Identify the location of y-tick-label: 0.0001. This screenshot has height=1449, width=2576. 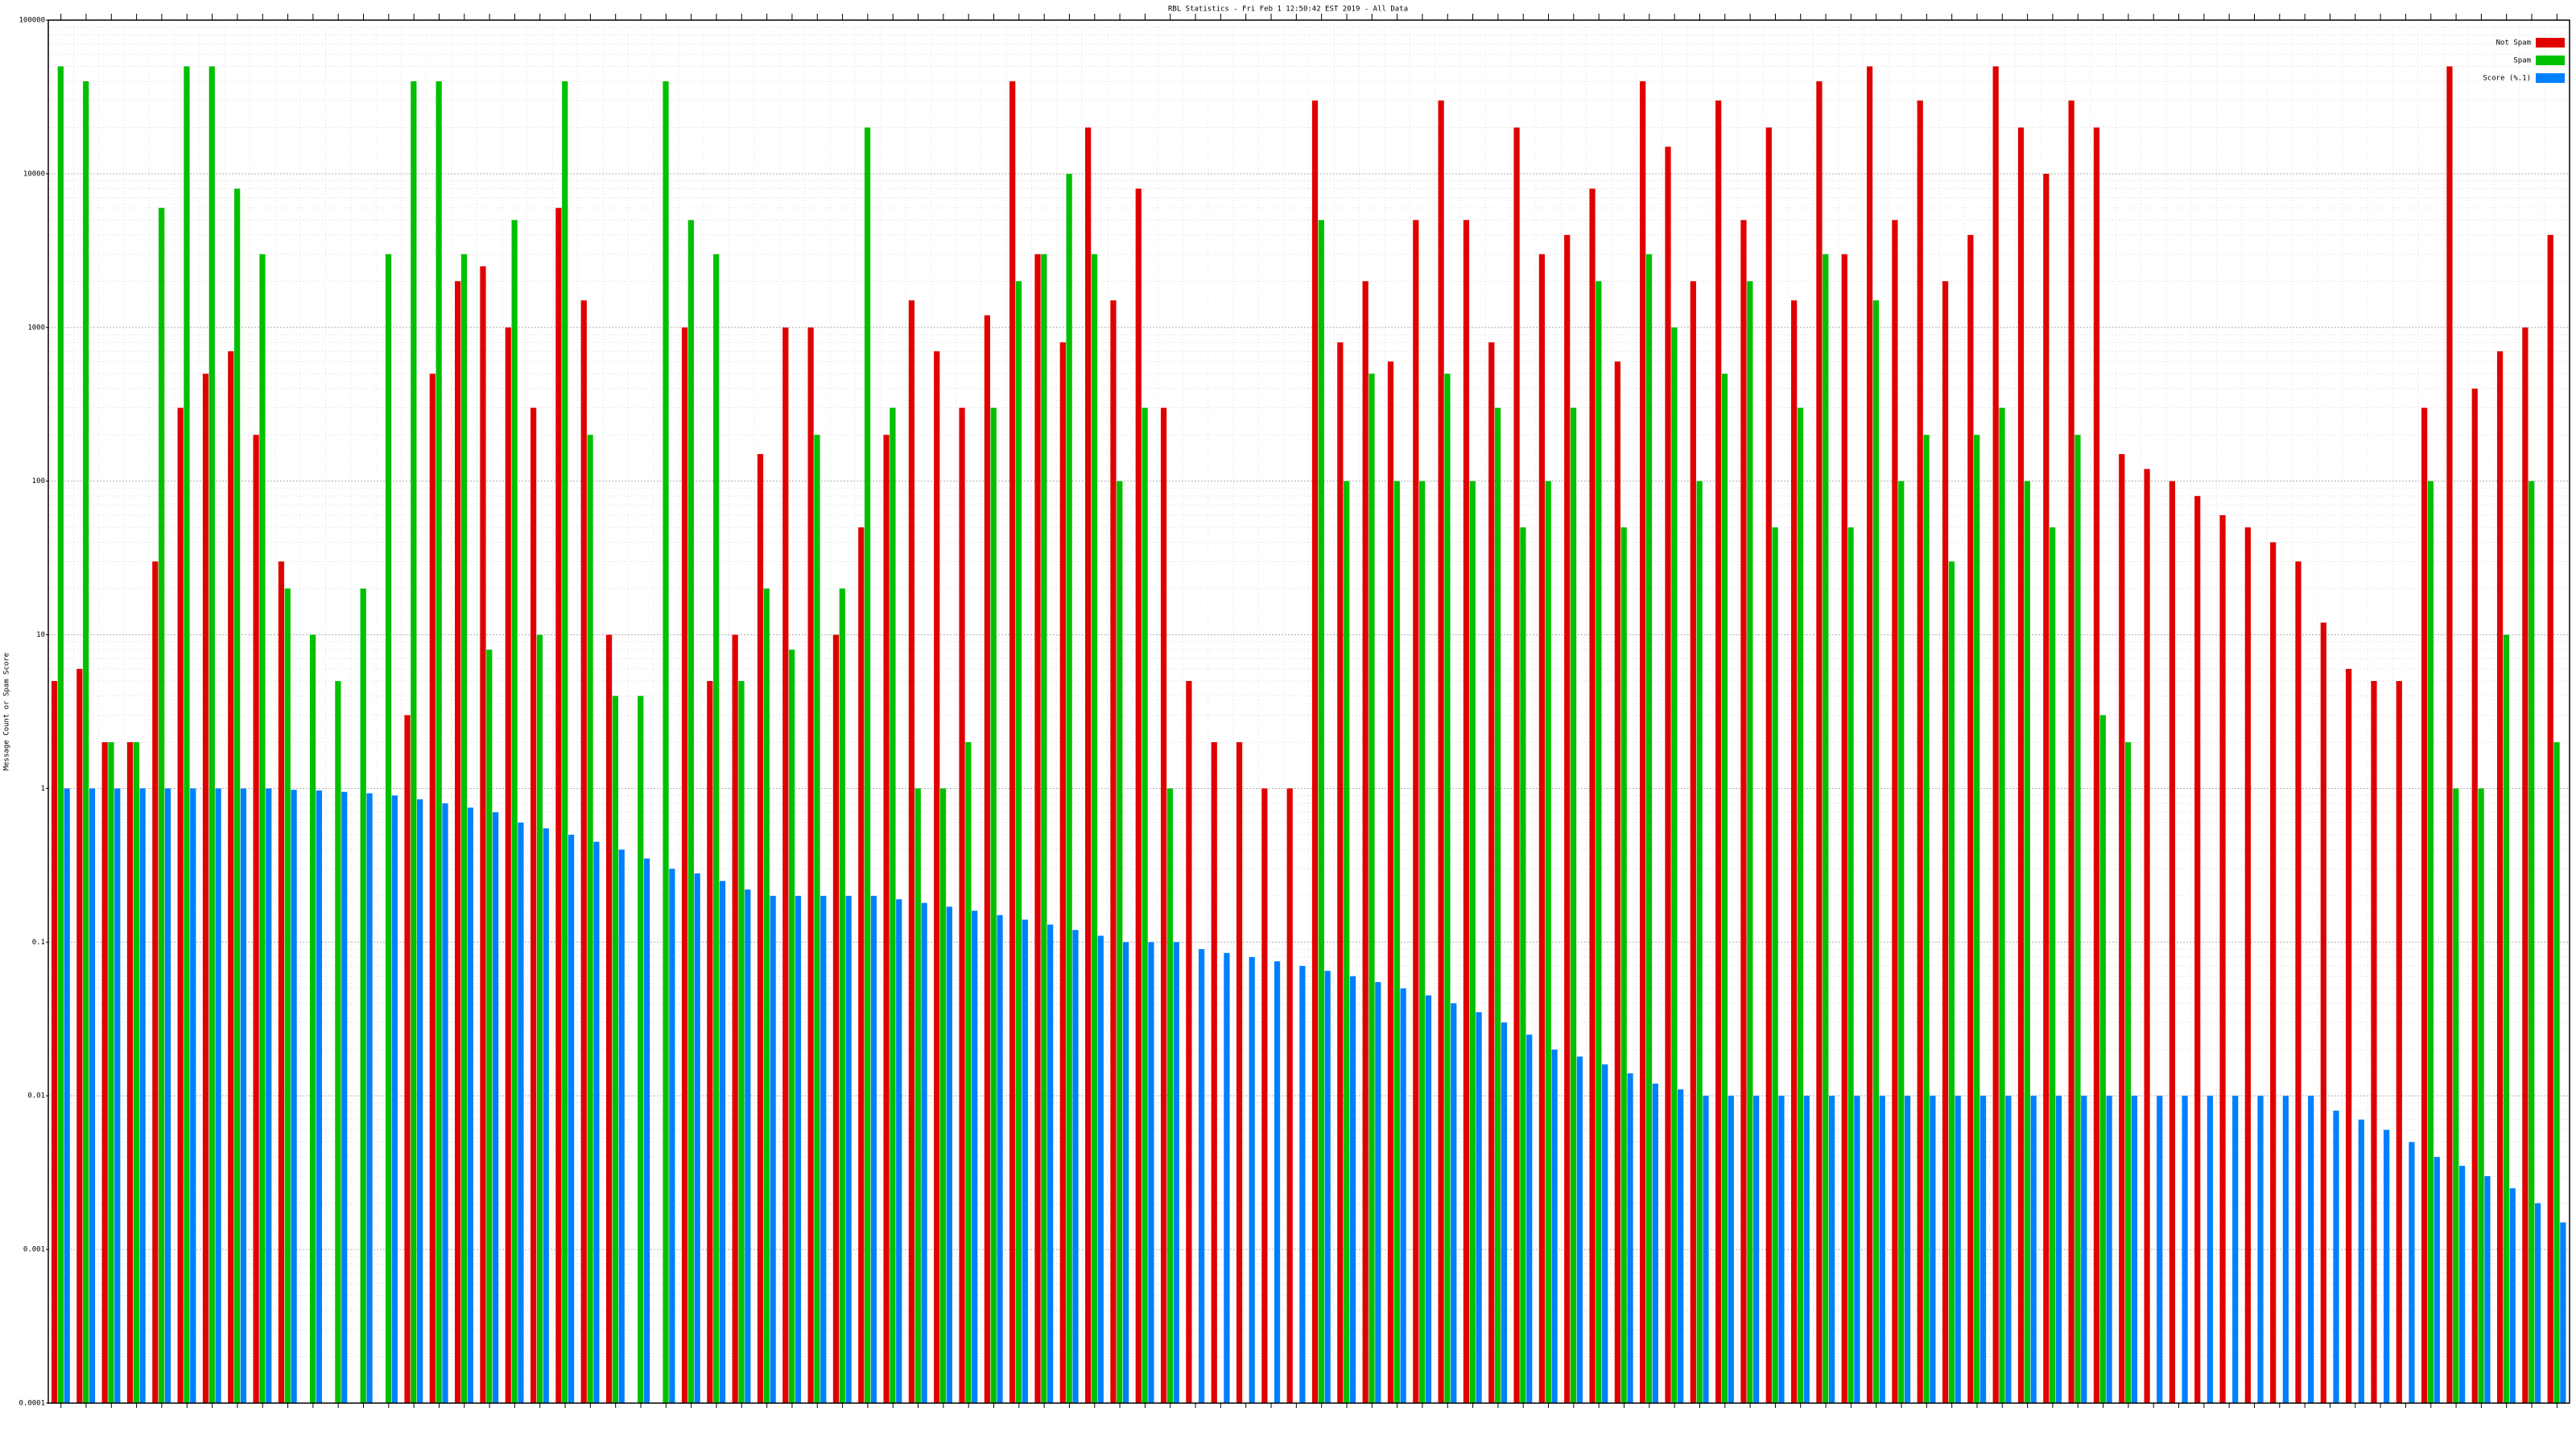
(32, 1404).